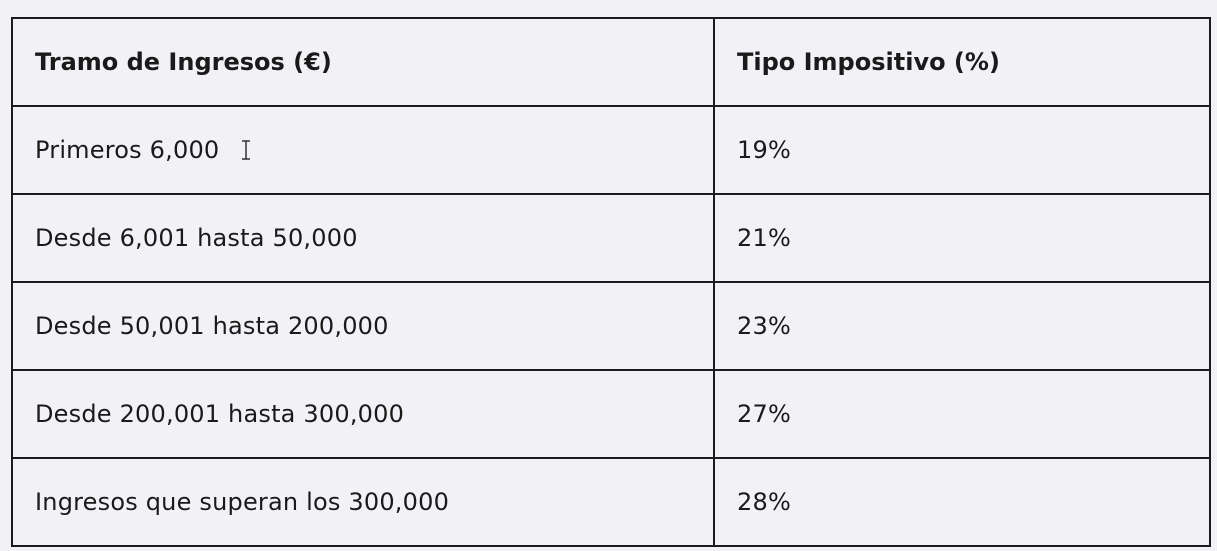  Describe the element at coordinates (962, 150) in the screenshot. I see `tax-rate-cell: 19%` at that location.